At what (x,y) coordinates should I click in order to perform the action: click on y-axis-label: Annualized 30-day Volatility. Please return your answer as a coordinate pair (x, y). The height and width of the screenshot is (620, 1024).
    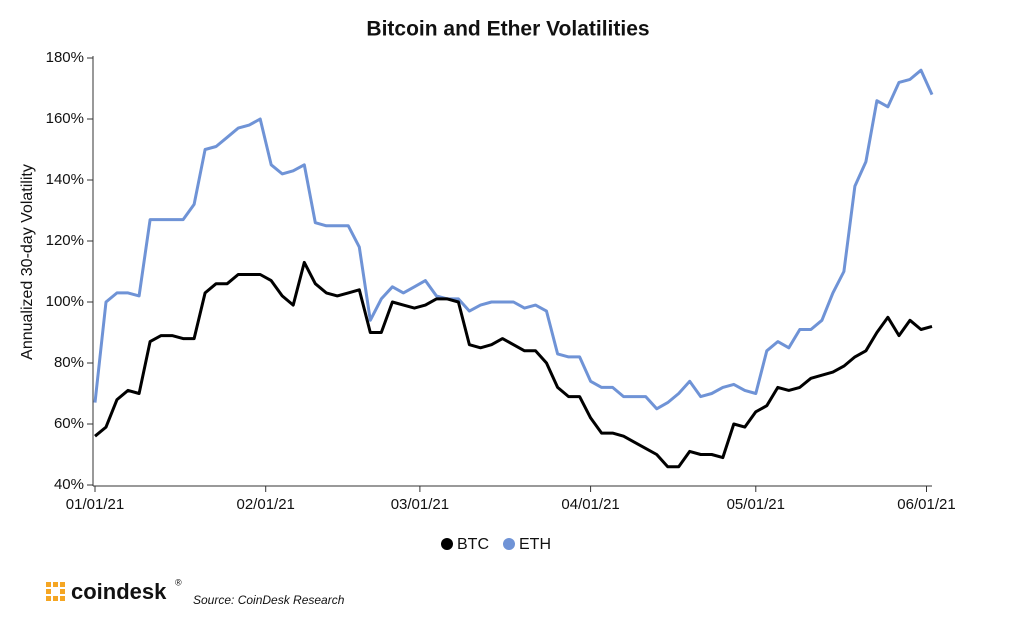
    Looking at the image, I should click on (27, 262).